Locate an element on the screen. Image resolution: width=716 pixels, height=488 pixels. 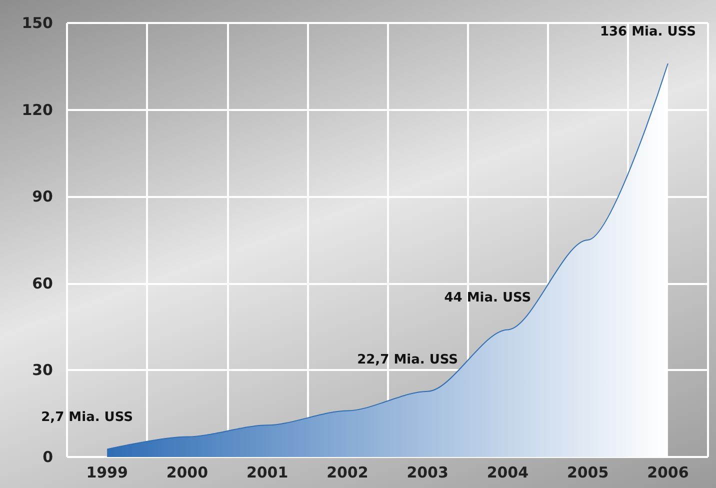
x-tick-label: 2004 is located at coordinates (507, 473).